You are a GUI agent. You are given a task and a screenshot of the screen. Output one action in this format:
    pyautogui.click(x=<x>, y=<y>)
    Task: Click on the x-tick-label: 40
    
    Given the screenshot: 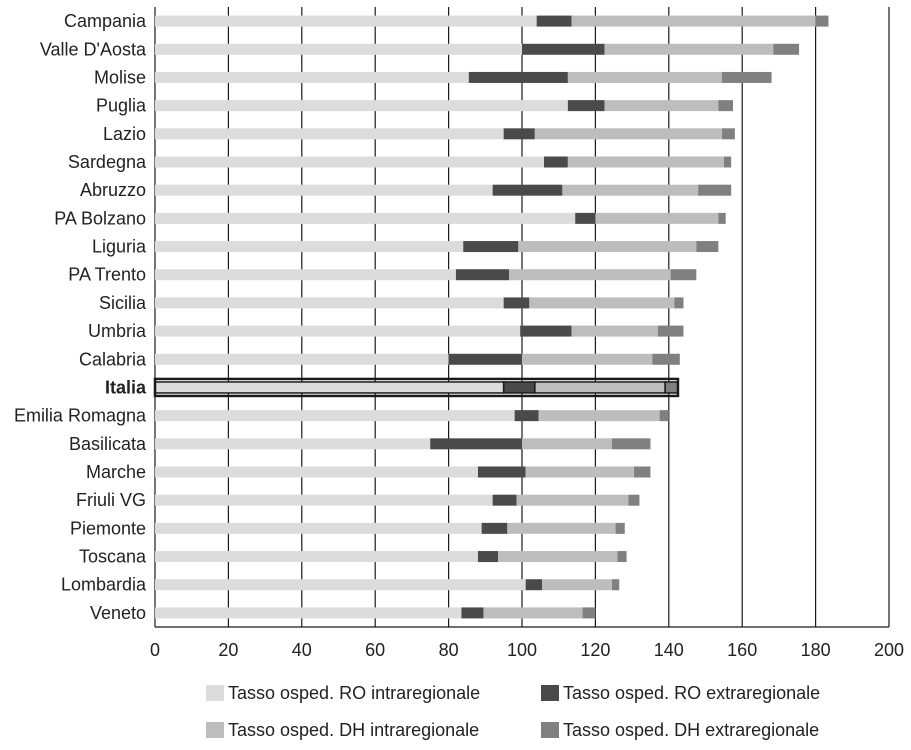 What is the action you would take?
    pyautogui.click(x=302, y=650)
    